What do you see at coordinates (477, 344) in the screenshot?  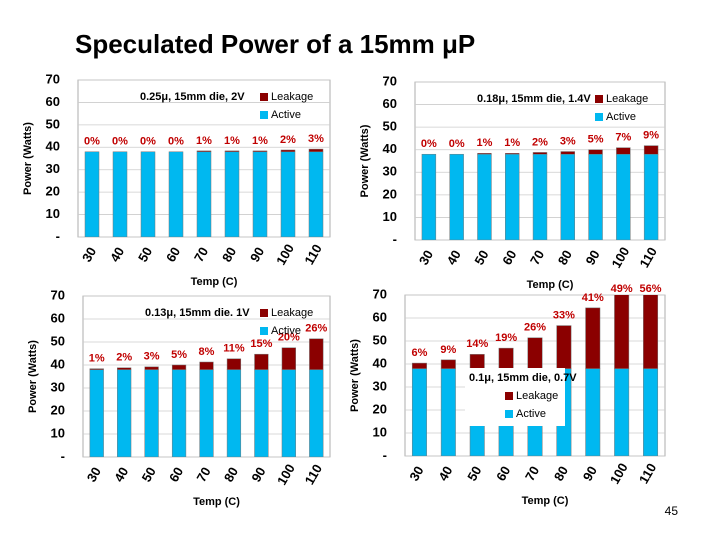 I see `percent-label: 14%` at bounding box center [477, 344].